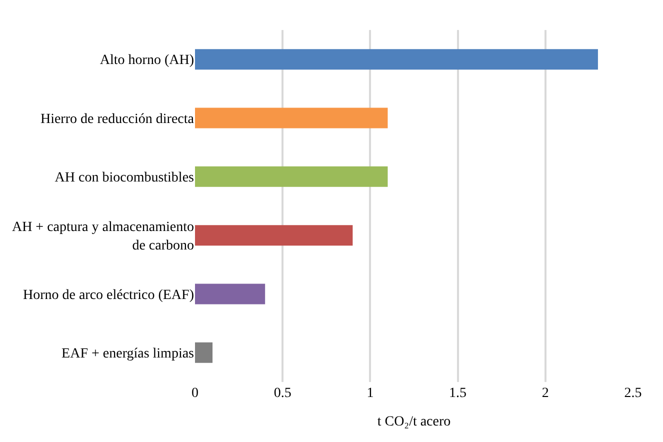 This screenshot has width=663, height=442. I want to click on x-tick-label: 0, so click(195, 393).